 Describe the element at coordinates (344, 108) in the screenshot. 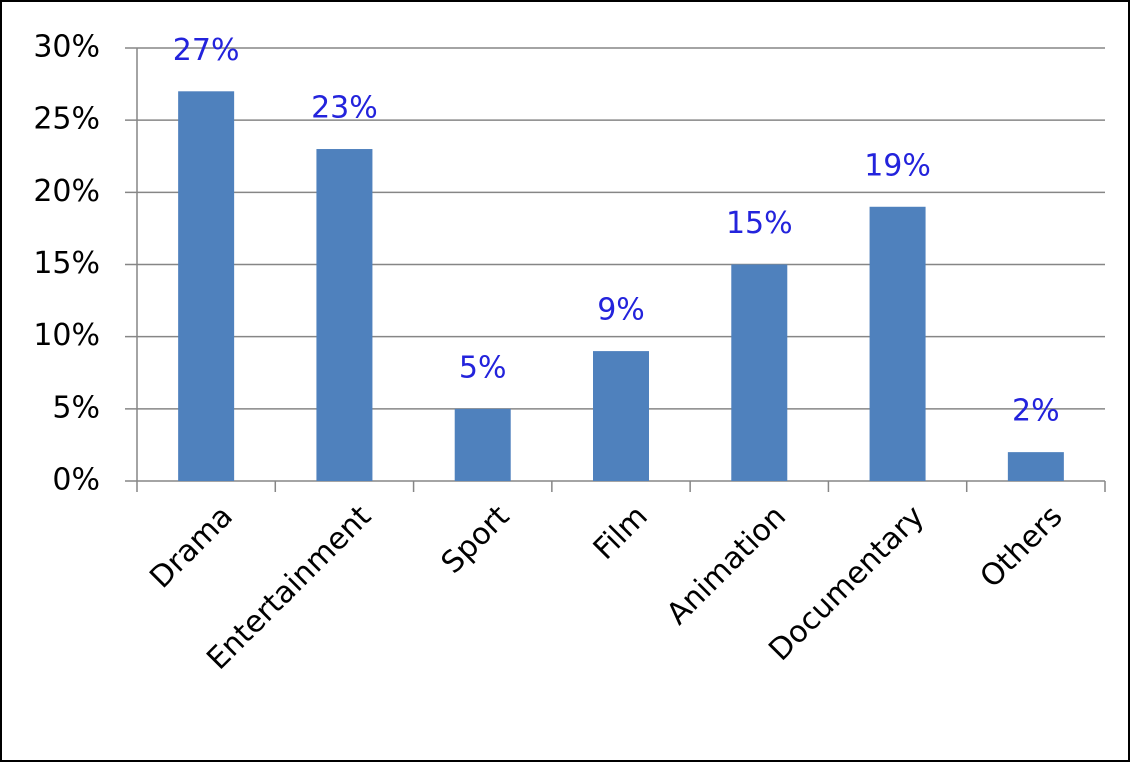

I see `value-label: 23%` at that location.